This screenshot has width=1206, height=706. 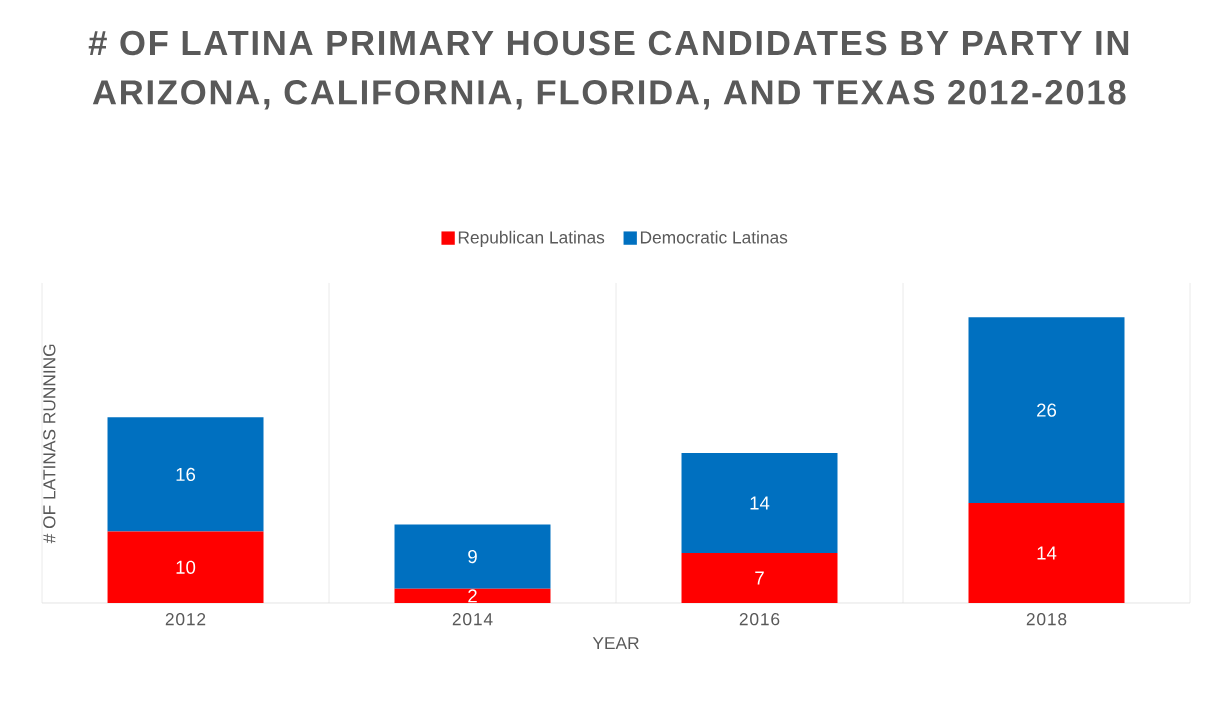 I want to click on data-label: 16, so click(x=186, y=474).